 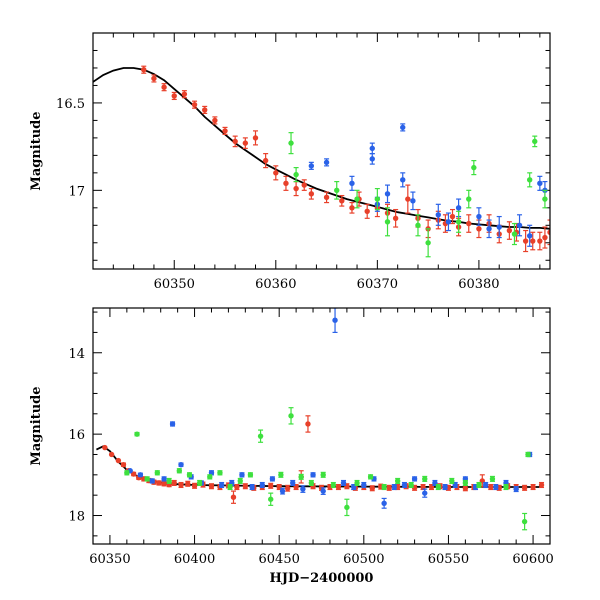 I want to click on x-tick-label: 60400, so click(x=194, y=559).